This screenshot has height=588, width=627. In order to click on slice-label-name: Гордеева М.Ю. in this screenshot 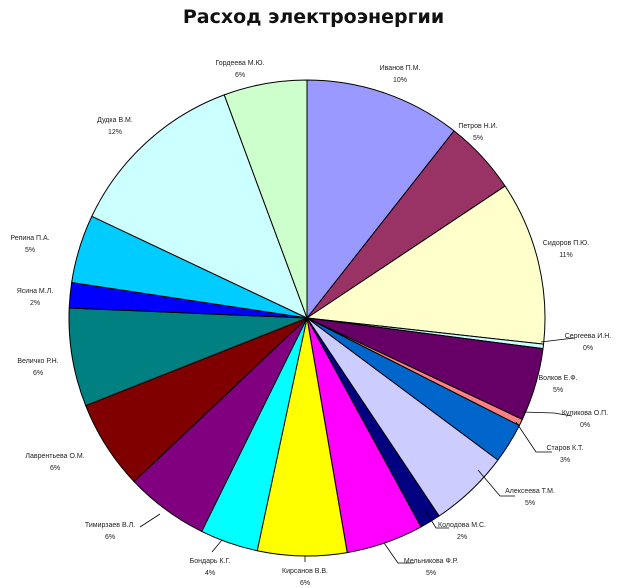, I will do `click(239, 63)`.